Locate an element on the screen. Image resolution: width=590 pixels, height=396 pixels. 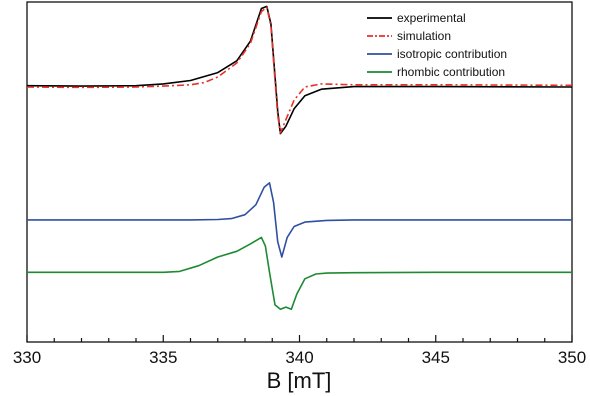
legend-label: simulation is located at coordinates (424, 36).